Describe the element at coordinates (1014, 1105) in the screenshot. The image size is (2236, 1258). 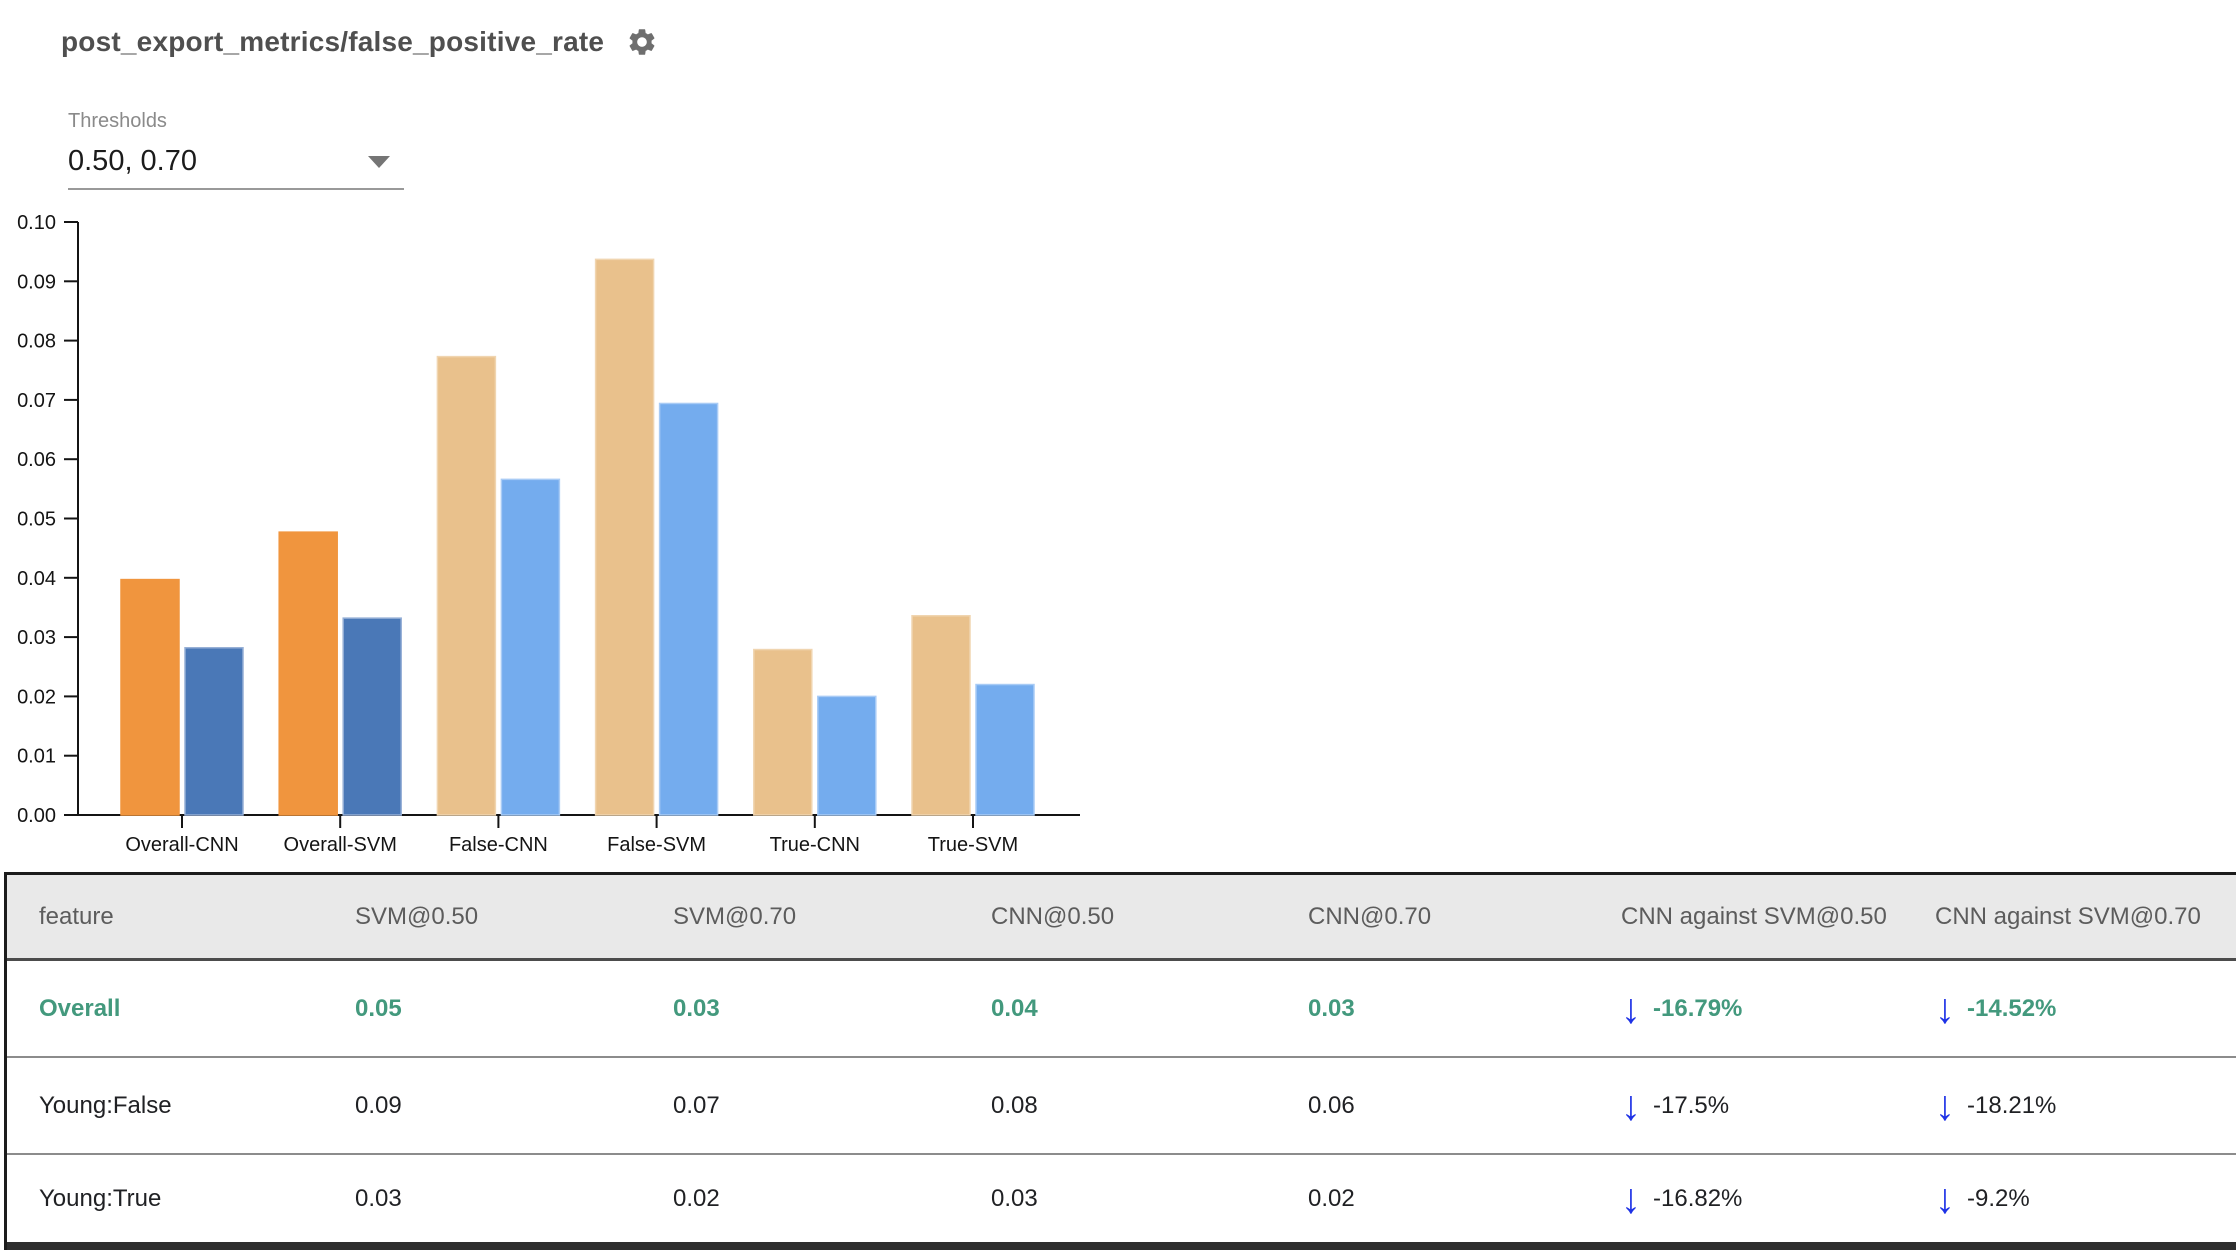
I see `metric-value-cell: 0.08` at that location.